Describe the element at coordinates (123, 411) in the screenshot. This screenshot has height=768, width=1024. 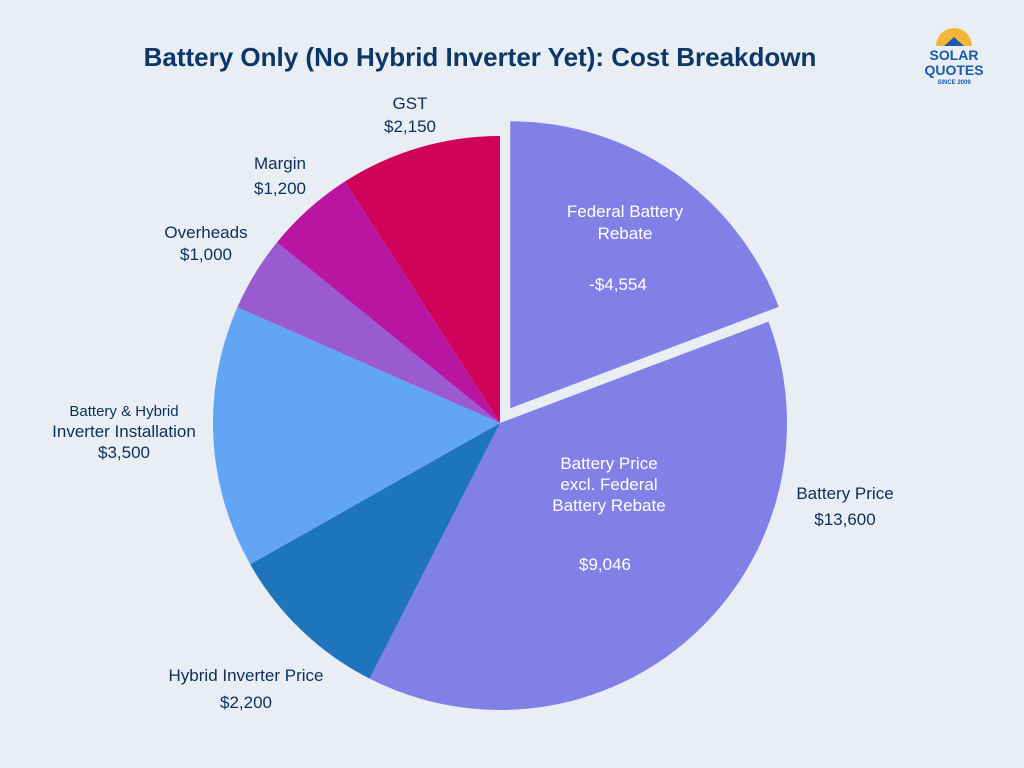
I see `install-label-line1: Battery & Hybrid` at that location.